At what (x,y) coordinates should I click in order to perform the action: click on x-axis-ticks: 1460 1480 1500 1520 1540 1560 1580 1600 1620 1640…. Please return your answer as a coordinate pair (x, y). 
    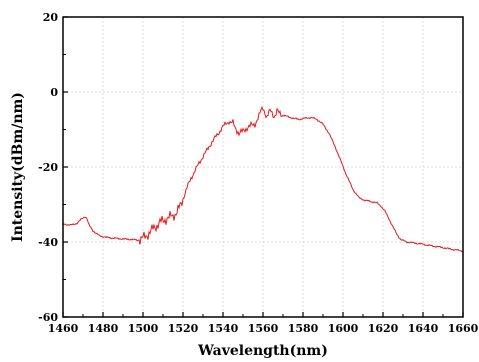
    Looking at the image, I should click on (263, 323).